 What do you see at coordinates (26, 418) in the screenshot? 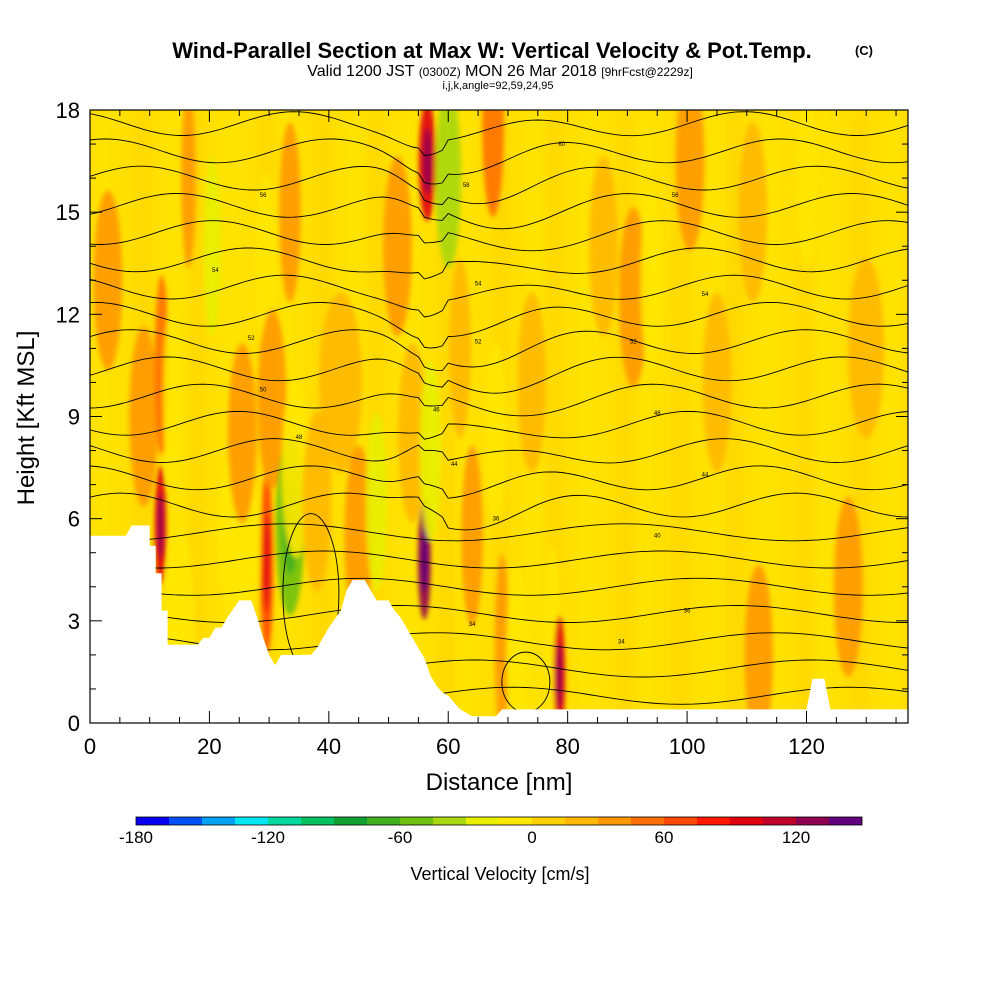
I see `y-axis-label: Height [Kft MSL]` at bounding box center [26, 418].